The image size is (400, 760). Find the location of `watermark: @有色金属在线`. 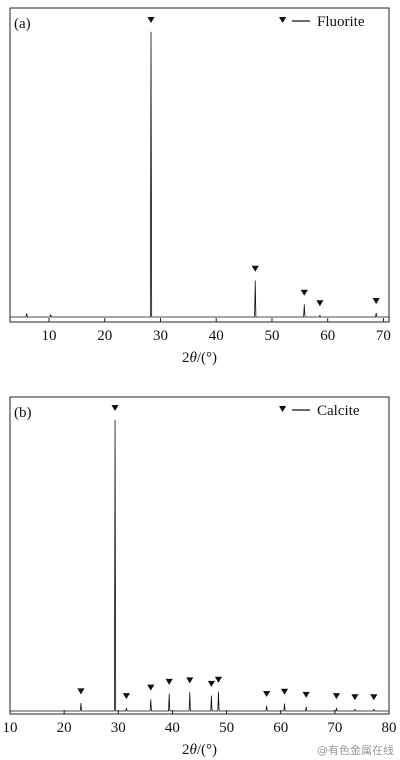

watermark: @有色金属在线 is located at coordinates (355, 750).